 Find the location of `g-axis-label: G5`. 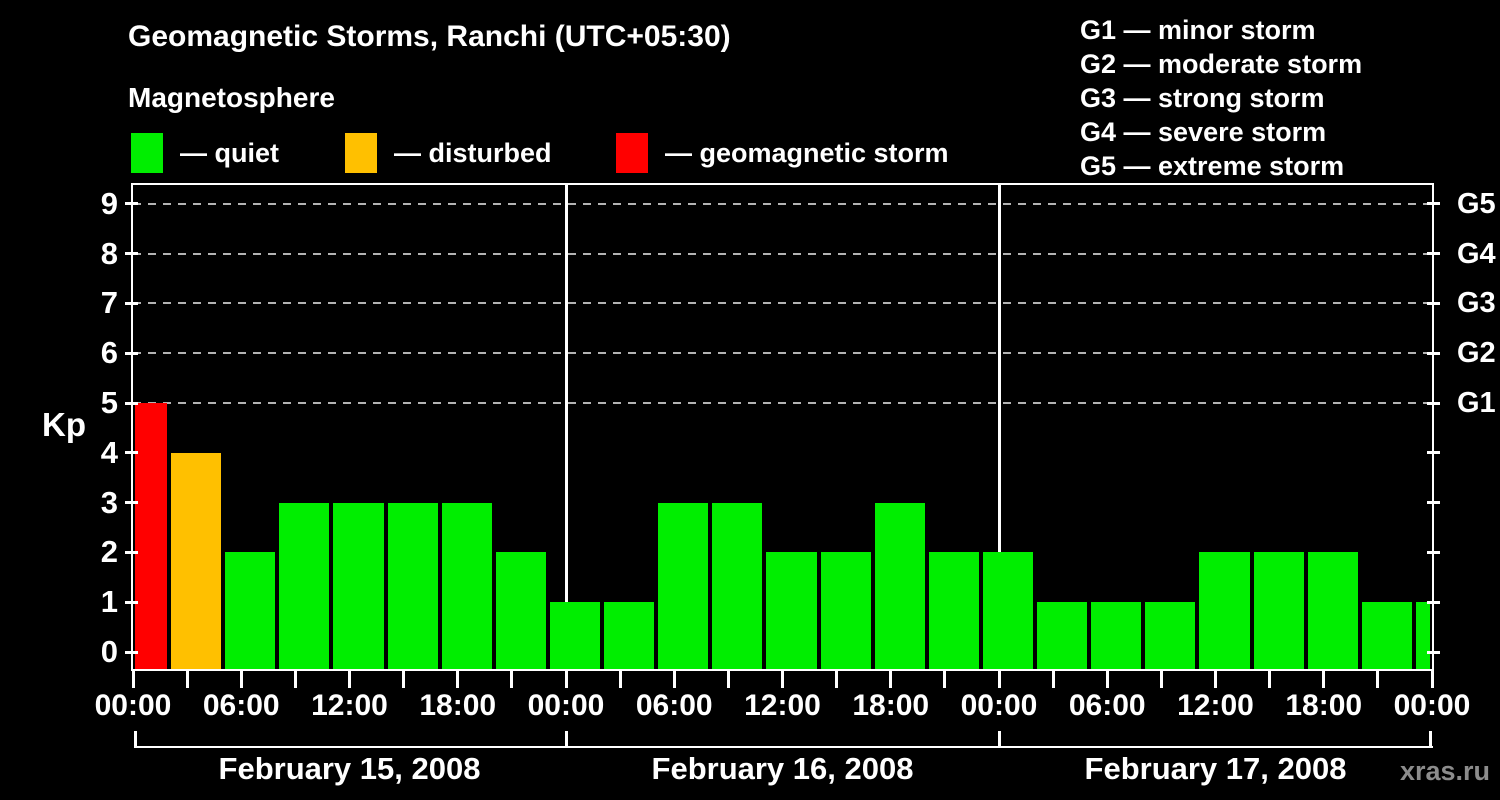

g-axis-label: G5 is located at coordinates (1476, 203).